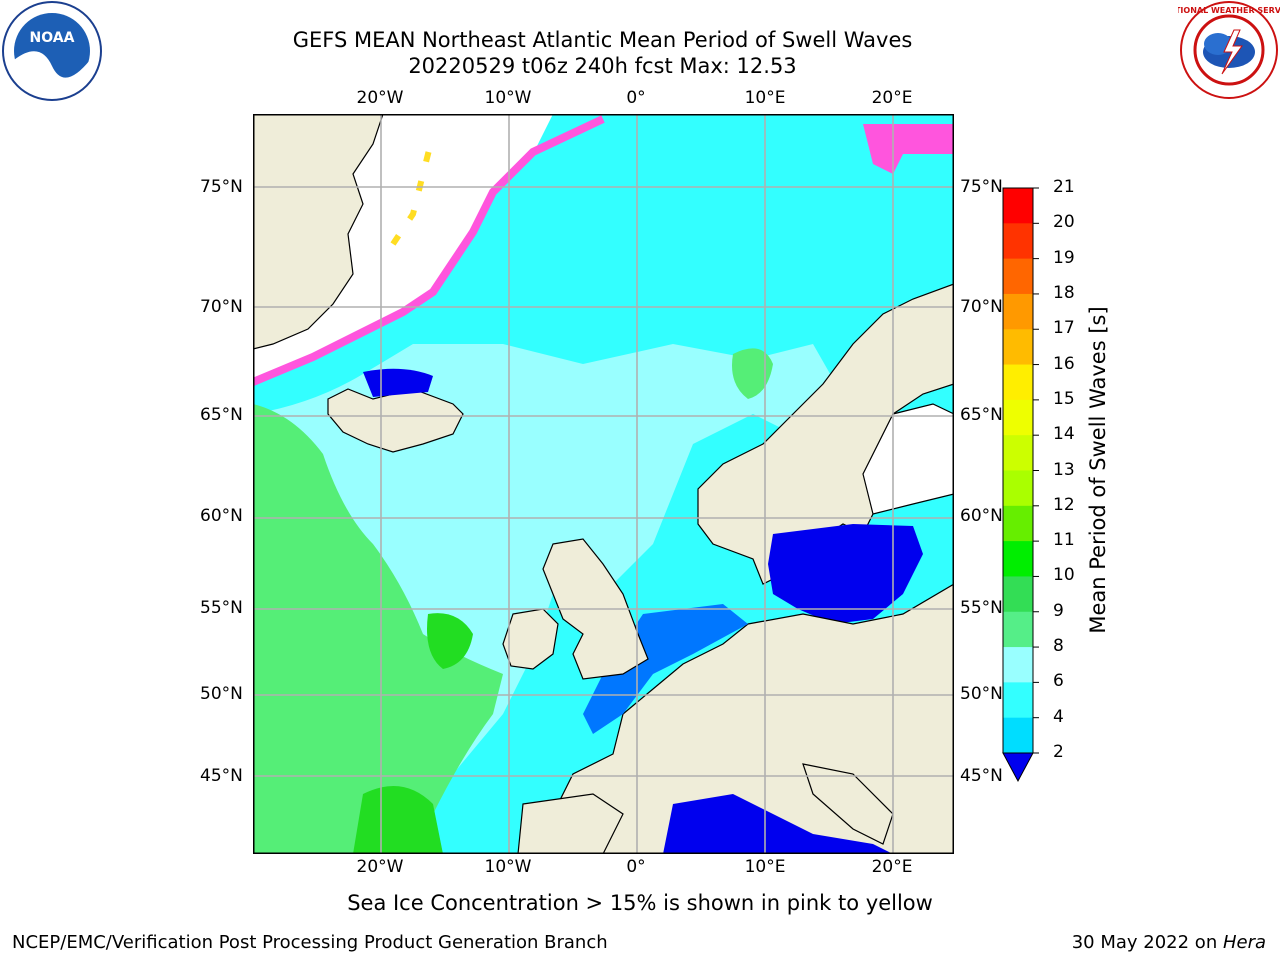  I want to click on nws-logo-text: NATIONAL WEATHER SERVICE, so click(1229, 10).